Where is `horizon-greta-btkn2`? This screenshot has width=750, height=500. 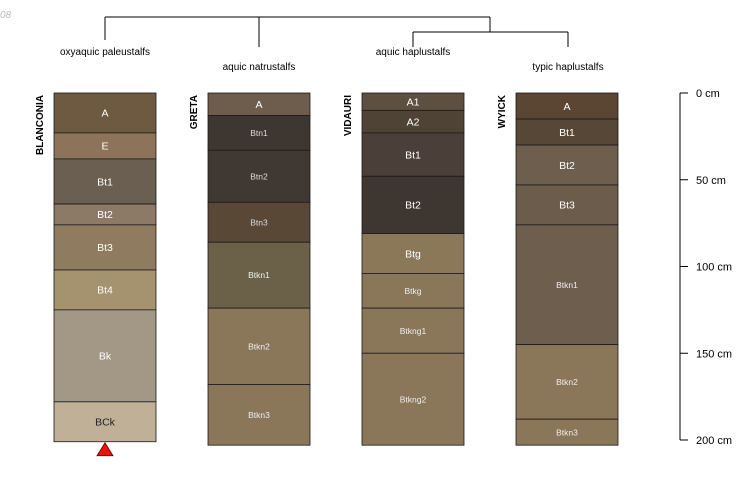 horizon-greta-btkn2 is located at coordinates (259, 346).